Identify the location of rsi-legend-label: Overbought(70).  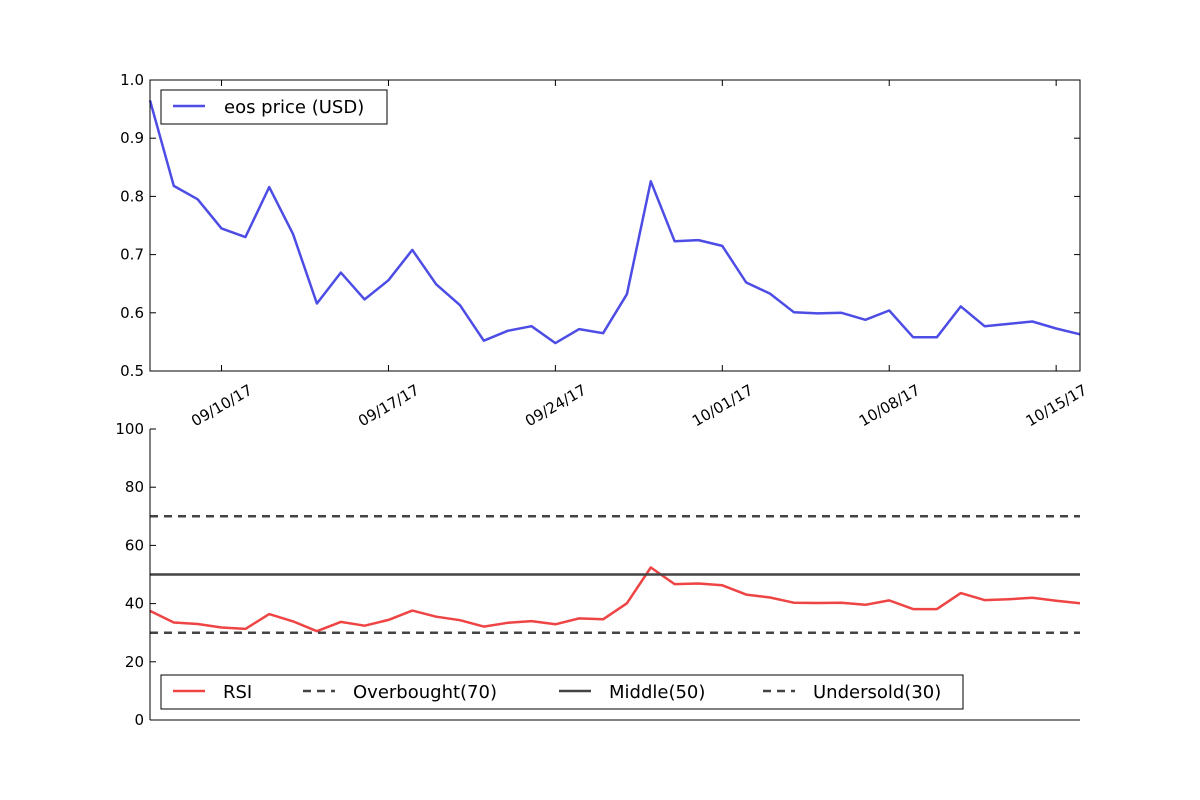
(425, 692).